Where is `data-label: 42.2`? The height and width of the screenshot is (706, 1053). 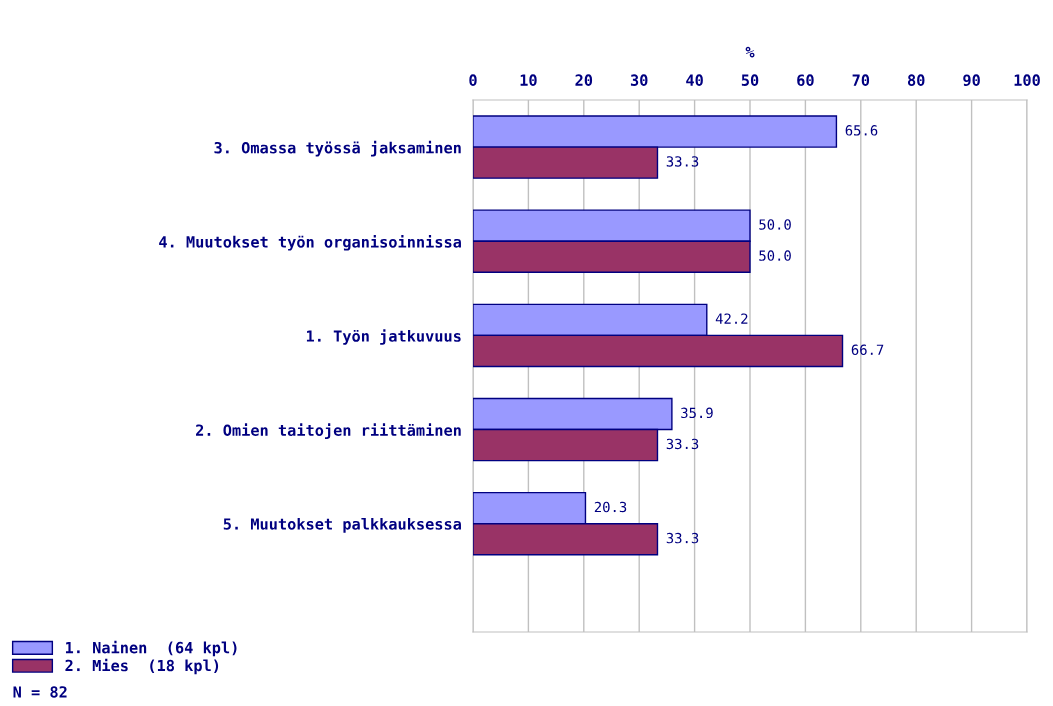 data-label: 42.2 is located at coordinates (731, 318).